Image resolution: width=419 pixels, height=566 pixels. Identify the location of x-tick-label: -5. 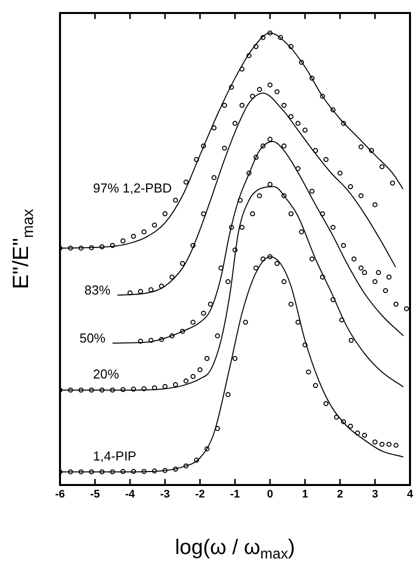
(95, 494).